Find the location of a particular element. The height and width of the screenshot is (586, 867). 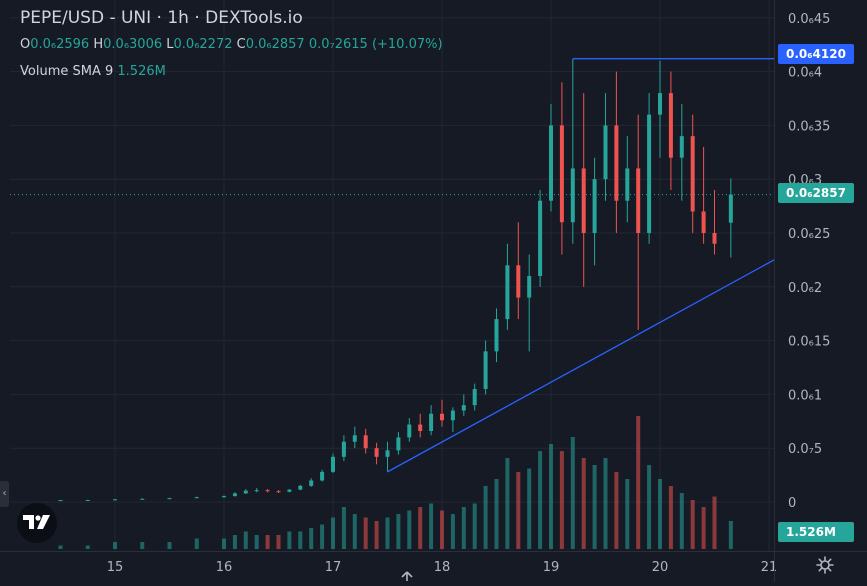

volume-legend: Volume SMA 9 1.526M is located at coordinates (93, 71).